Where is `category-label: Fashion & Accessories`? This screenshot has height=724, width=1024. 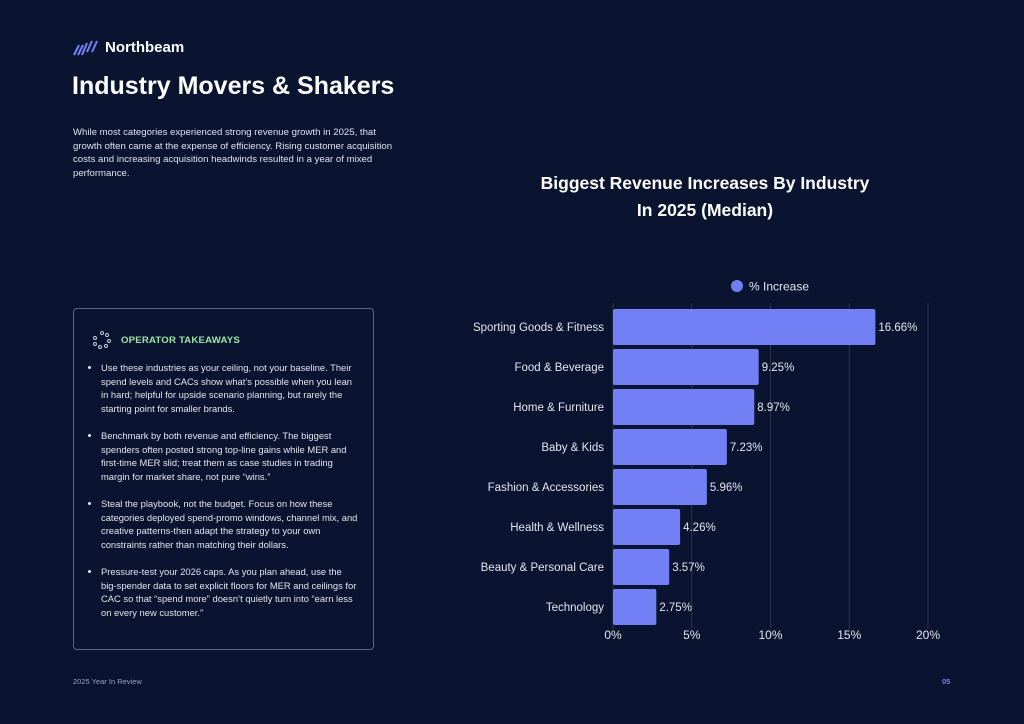 category-label: Fashion & Accessories is located at coordinates (546, 488).